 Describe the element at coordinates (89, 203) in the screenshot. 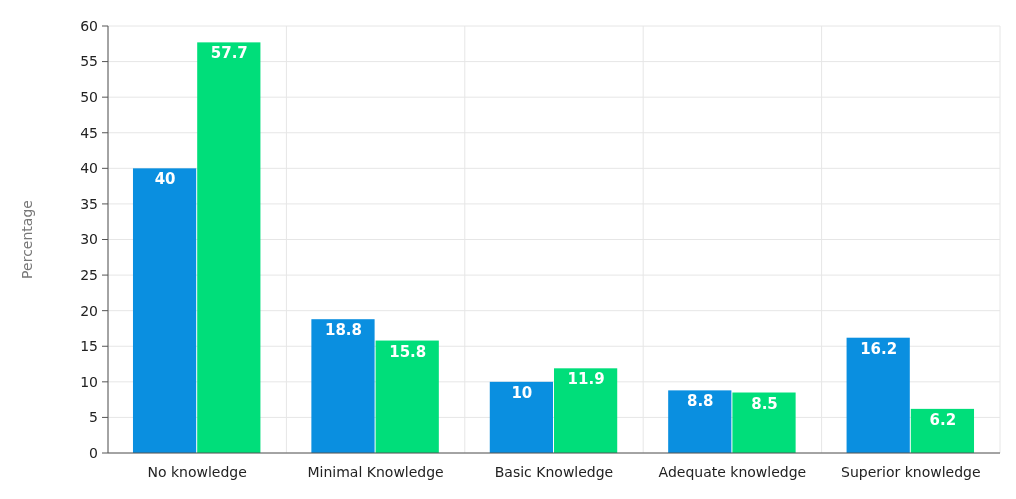

I see `y-tick-label: 35` at that location.